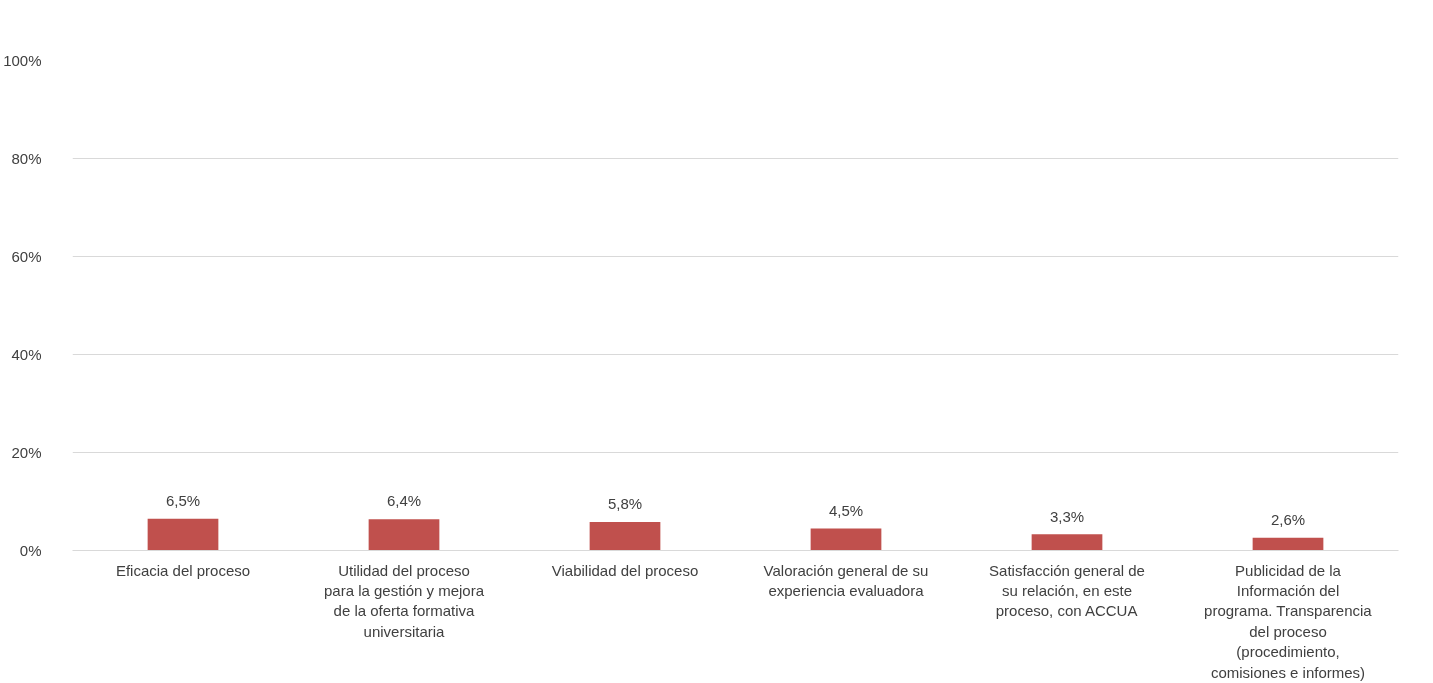 This screenshot has height=683, width=1433. I want to click on x-tick-label: Publicidad de la Información del programa. Transparencia del proceso (procedimiento, comisiones e informes), so click(1288, 621).